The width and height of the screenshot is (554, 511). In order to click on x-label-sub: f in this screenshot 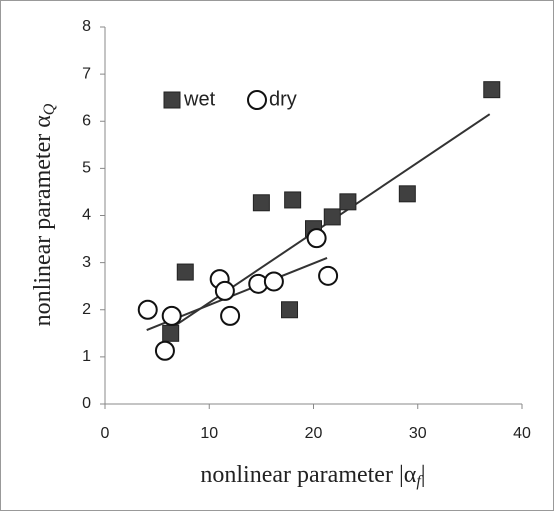, I will do `click(419, 481)`.